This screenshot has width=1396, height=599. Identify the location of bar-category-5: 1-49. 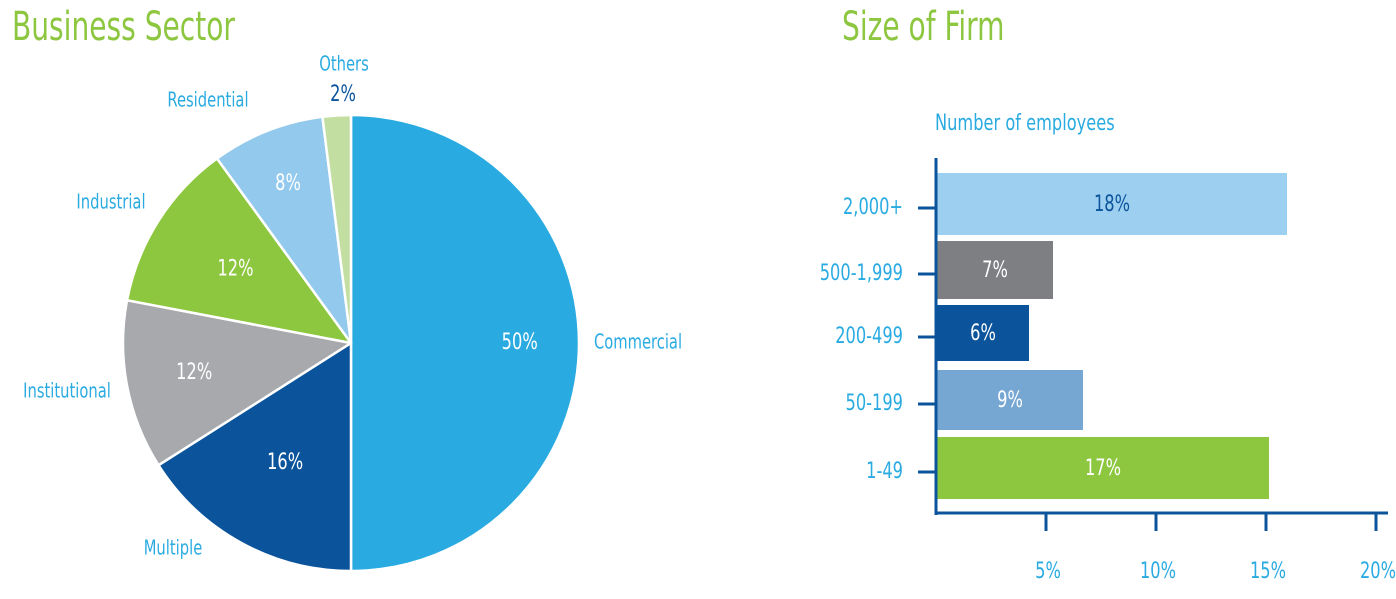
(884, 470).